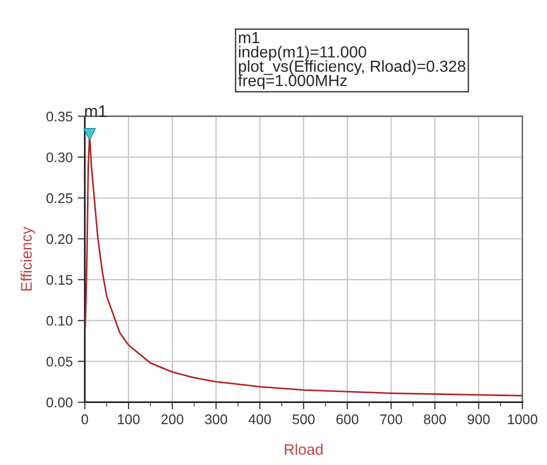 This screenshot has height=465, width=547. What do you see at coordinates (95, 111) in the screenshot?
I see `annotation: m1` at bounding box center [95, 111].